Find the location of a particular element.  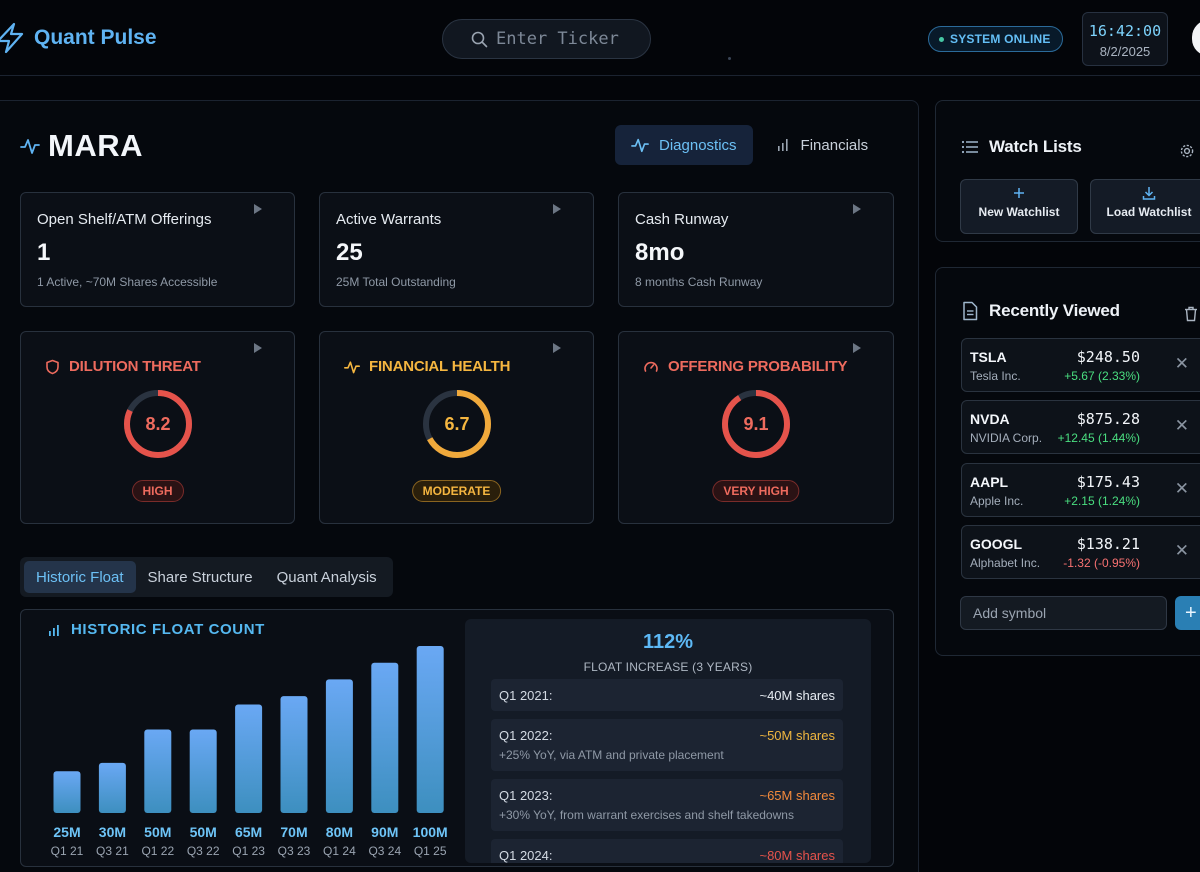

gauge-arc is located at coordinates (457, 424).